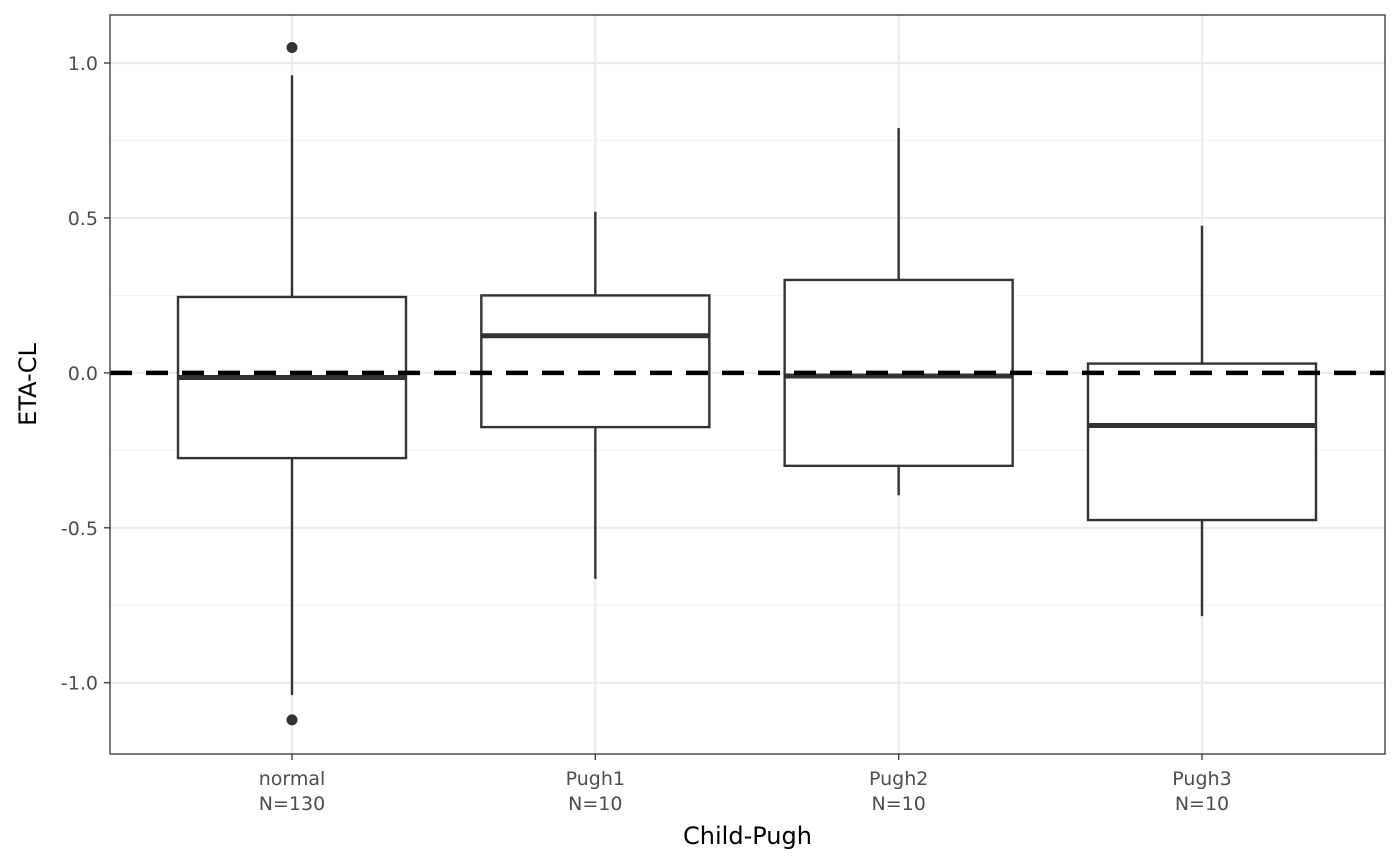 The height and width of the screenshot is (866, 1400). Describe the element at coordinates (79, 529) in the screenshot. I see `y-tick-label: -0.5` at that location.